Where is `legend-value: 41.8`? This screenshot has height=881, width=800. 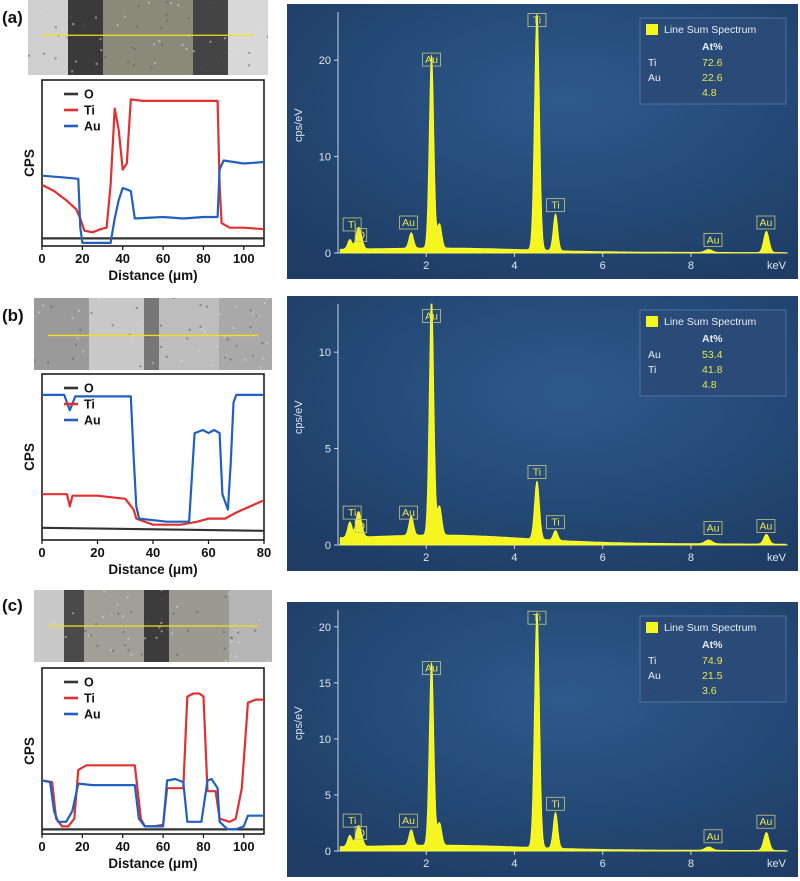 legend-value: 41.8 is located at coordinates (712, 370).